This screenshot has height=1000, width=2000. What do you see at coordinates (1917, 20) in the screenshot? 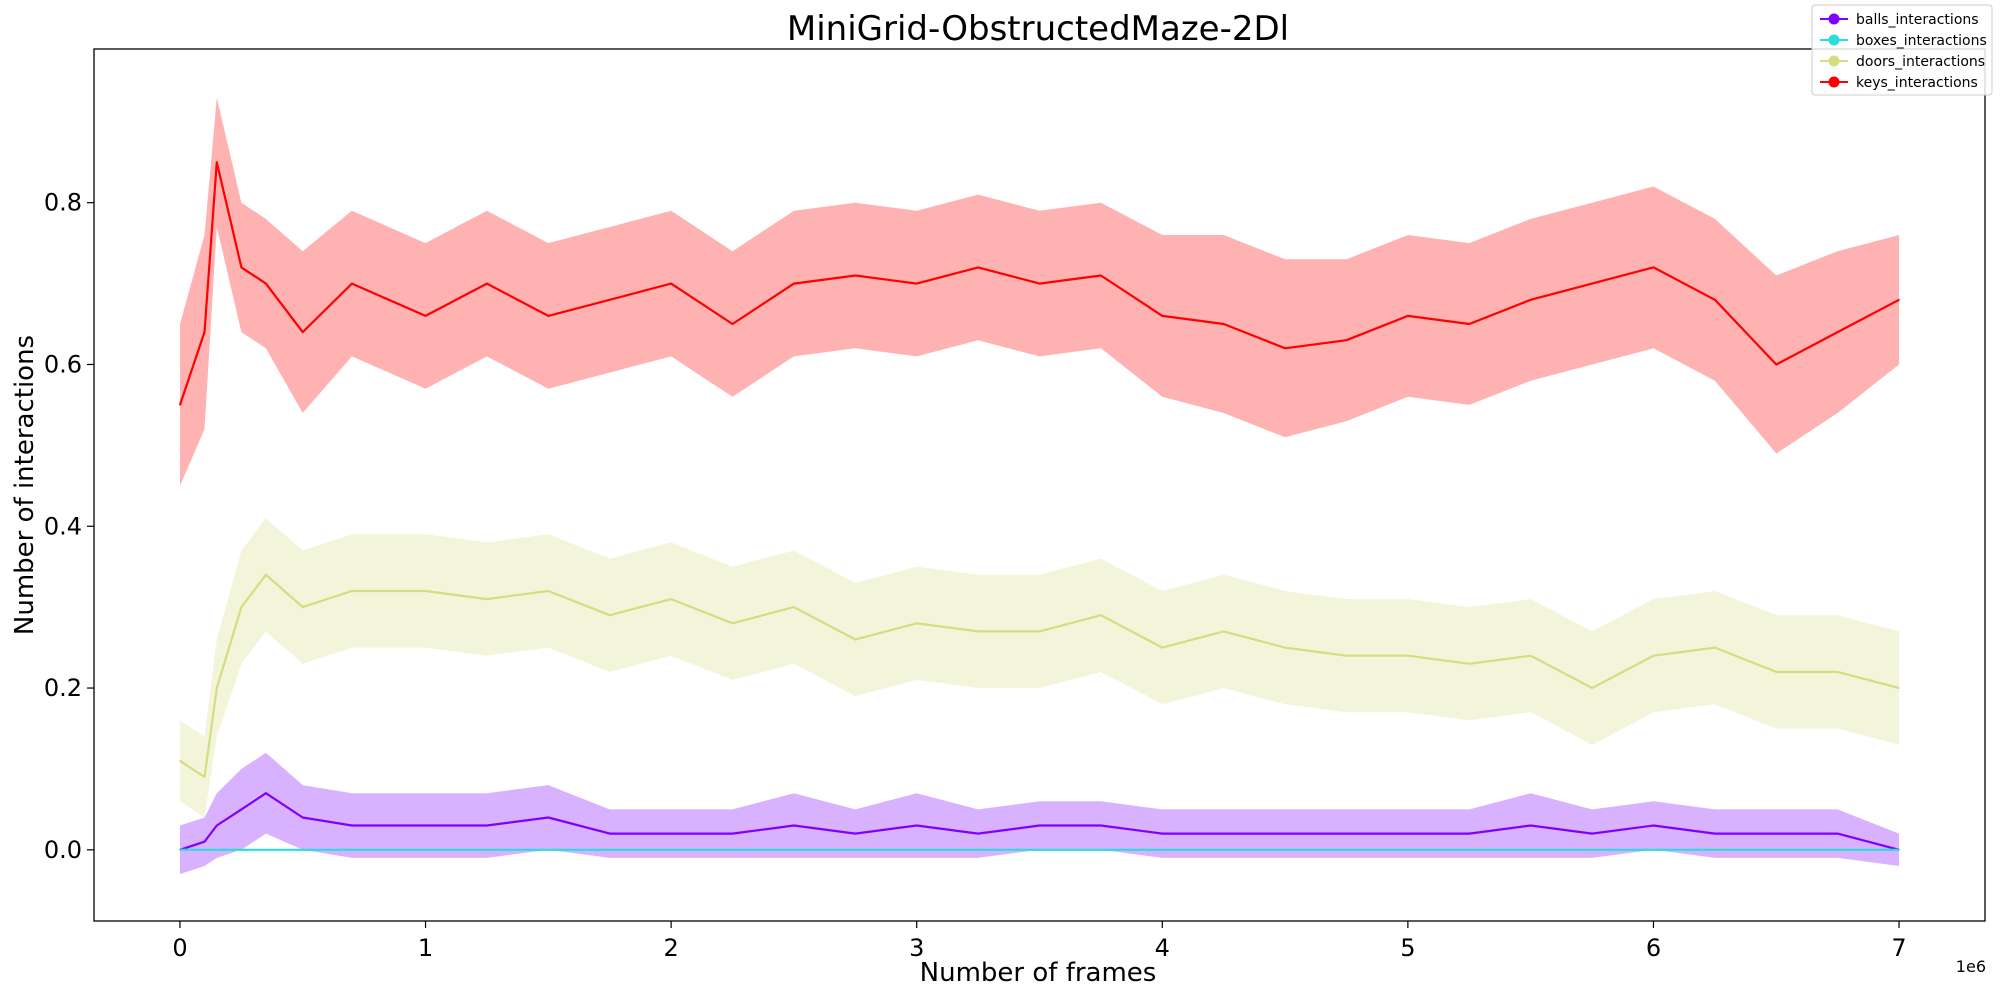
I see `legend-label-balls_interactions: balls_interactions` at bounding box center [1917, 20].